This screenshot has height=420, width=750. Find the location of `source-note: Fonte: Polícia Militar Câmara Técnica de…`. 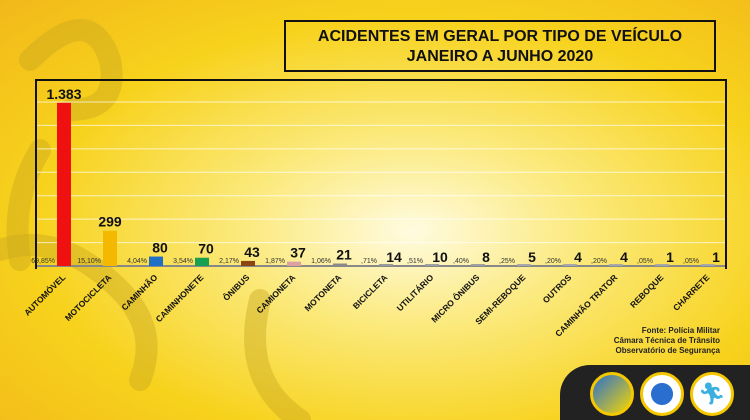

source-note: Fonte: Polícia Militar Câmara Técnica de… is located at coordinates (667, 341).